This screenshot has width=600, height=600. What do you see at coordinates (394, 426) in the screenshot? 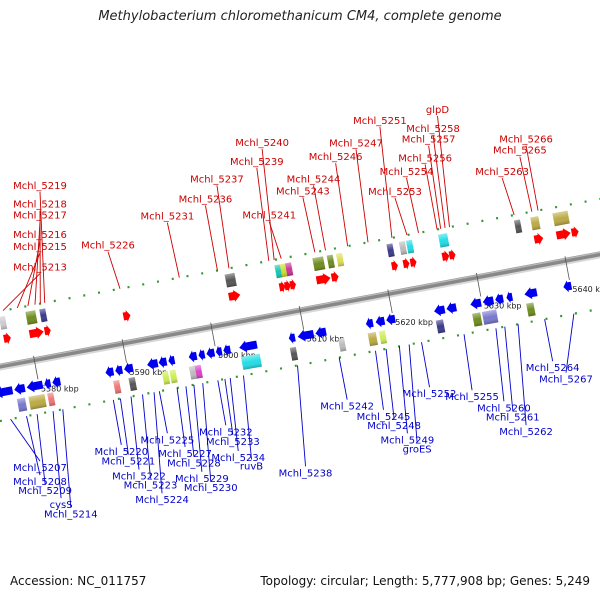
I see `reverse-gene-label: Mchl_5248` at bounding box center [394, 426].